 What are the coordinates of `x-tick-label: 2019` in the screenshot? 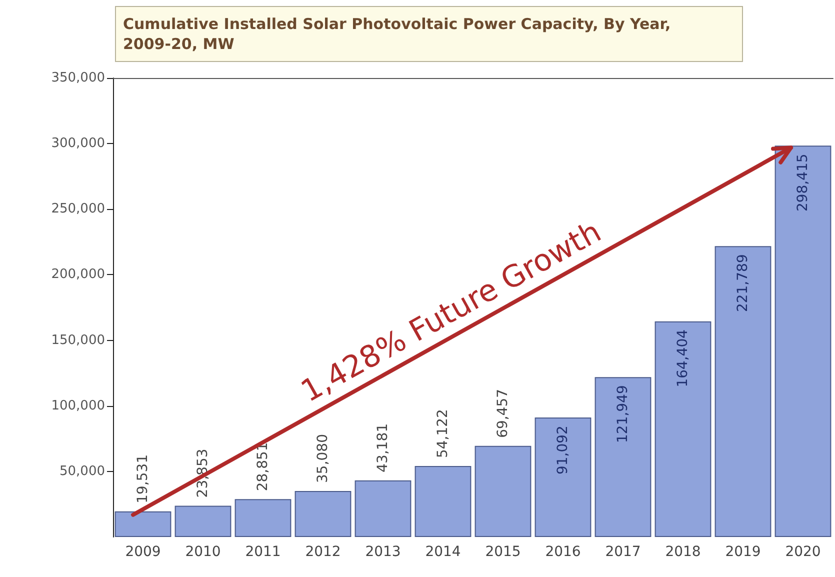 It's located at (743, 552).